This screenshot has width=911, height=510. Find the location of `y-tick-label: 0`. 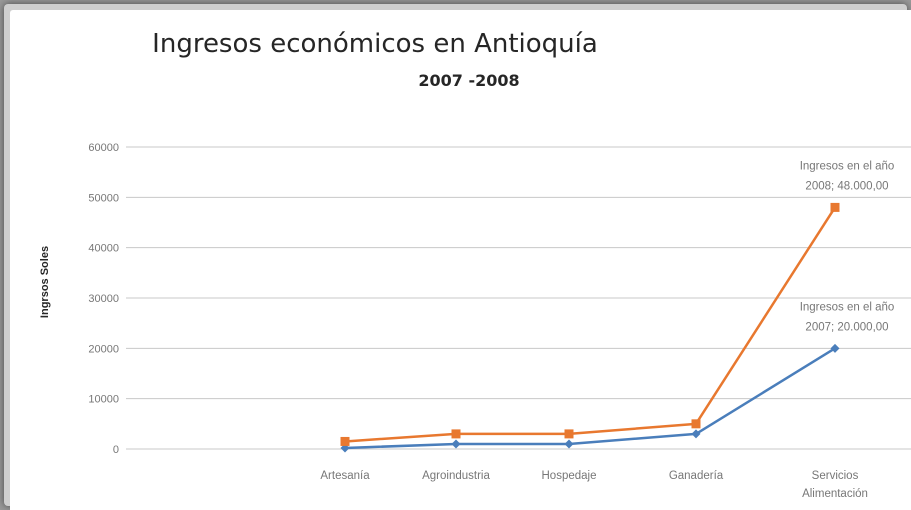

y-tick-label: 0 is located at coordinates (116, 450).